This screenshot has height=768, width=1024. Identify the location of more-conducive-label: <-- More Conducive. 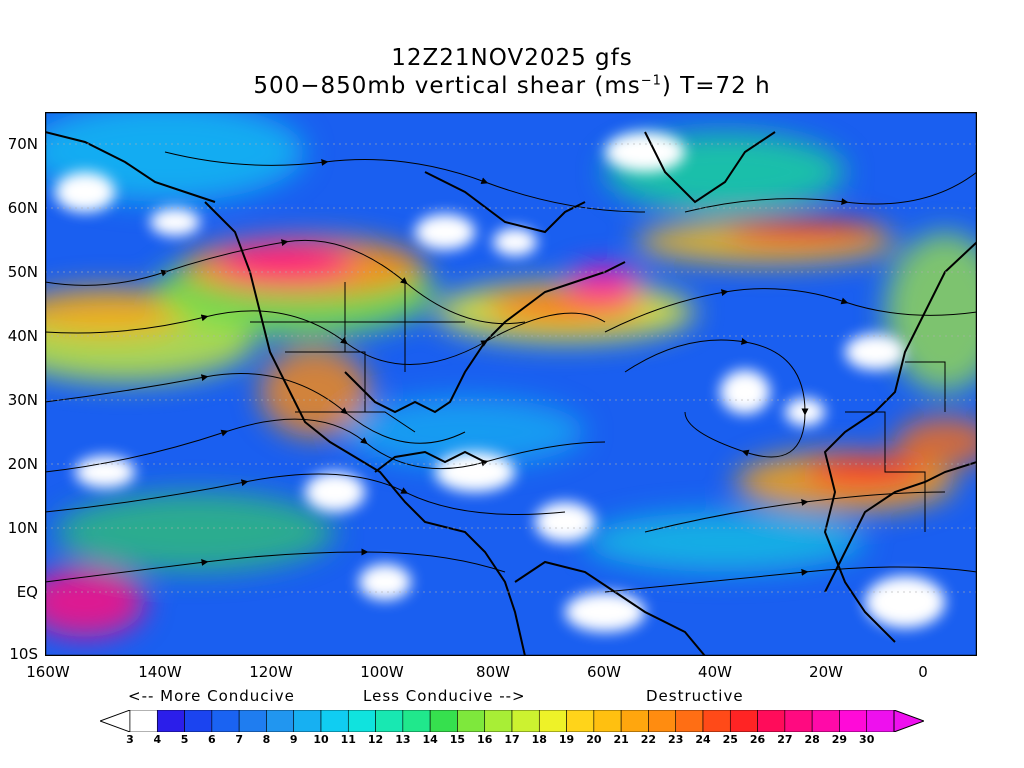
(211, 696).